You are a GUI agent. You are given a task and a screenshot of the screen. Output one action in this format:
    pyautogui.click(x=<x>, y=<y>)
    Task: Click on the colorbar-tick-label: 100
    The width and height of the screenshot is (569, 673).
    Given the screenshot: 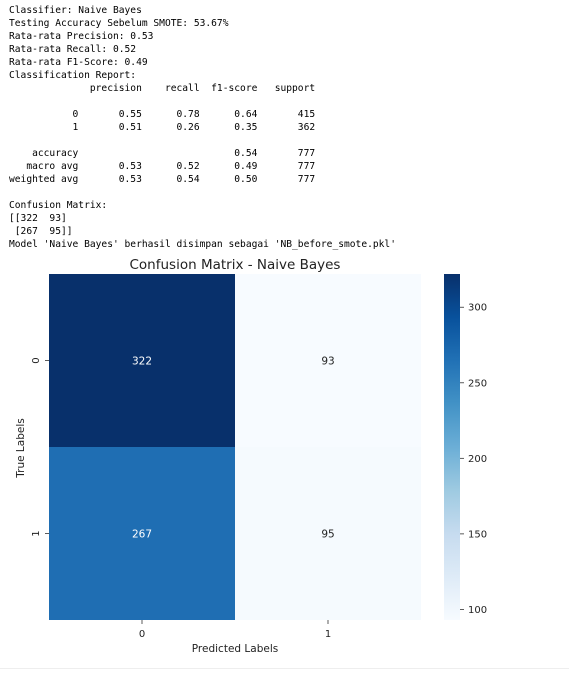 What is the action you would take?
    pyautogui.click(x=477, y=610)
    